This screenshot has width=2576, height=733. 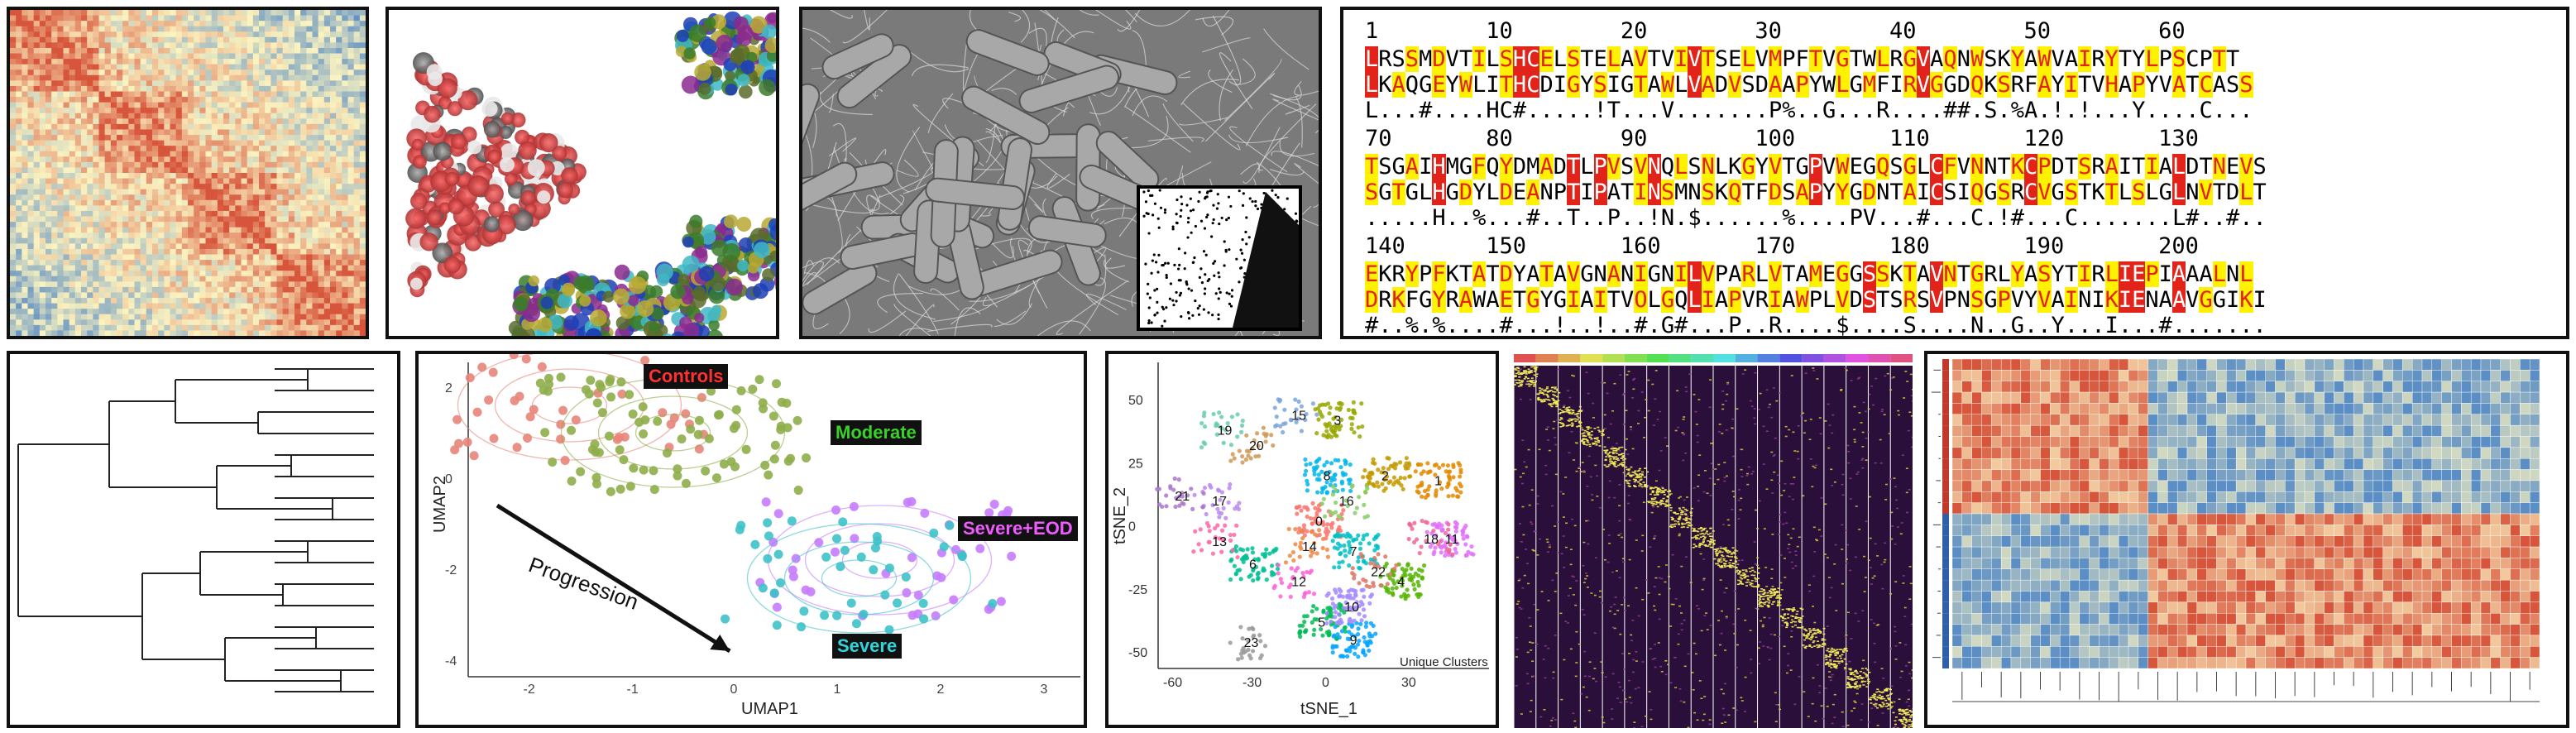 I want to click on tsne-cluster-label: 22, so click(x=1378, y=572).